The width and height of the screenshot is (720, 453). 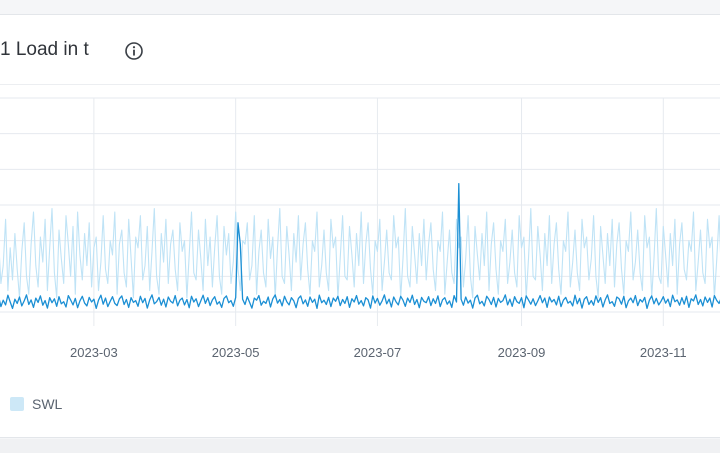 What do you see at coordinates (134, 51) in the screenshot?
I see `info-circle-icon` at bounding box center [134, 51].